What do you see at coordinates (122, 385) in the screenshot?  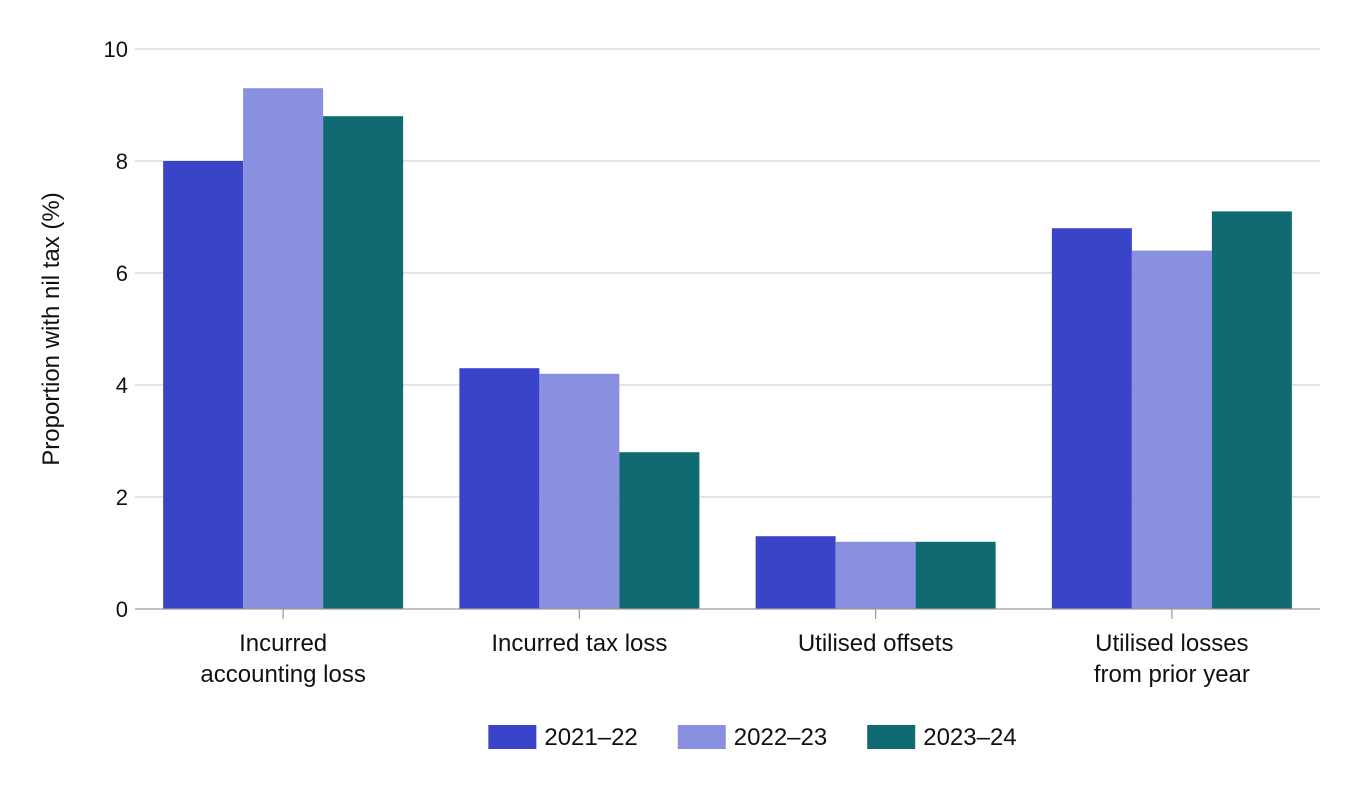 I see `y-tick-label: 4` at bounding box center [122, 385].